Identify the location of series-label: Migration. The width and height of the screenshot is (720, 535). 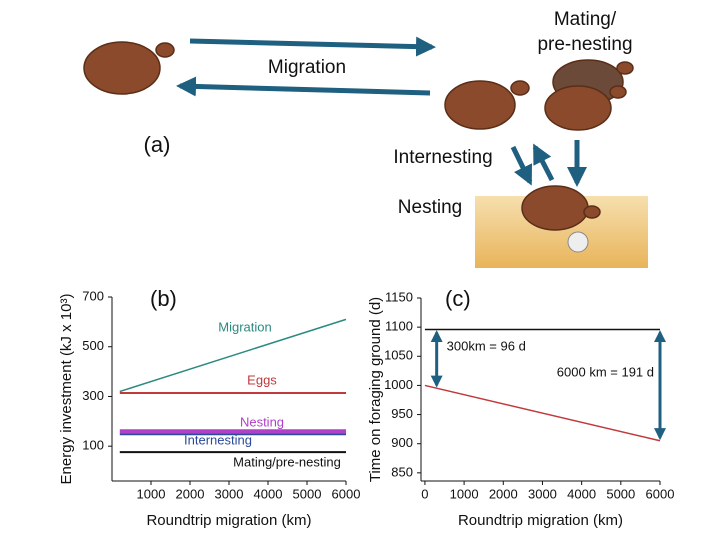
(244, 326).